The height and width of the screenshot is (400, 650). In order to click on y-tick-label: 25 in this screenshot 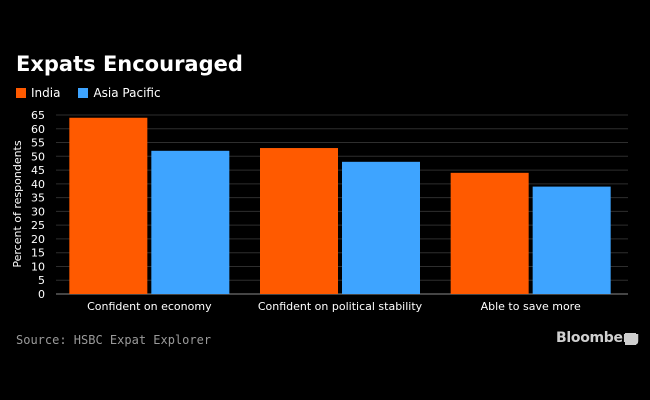, I will do `click(38, 225)`.